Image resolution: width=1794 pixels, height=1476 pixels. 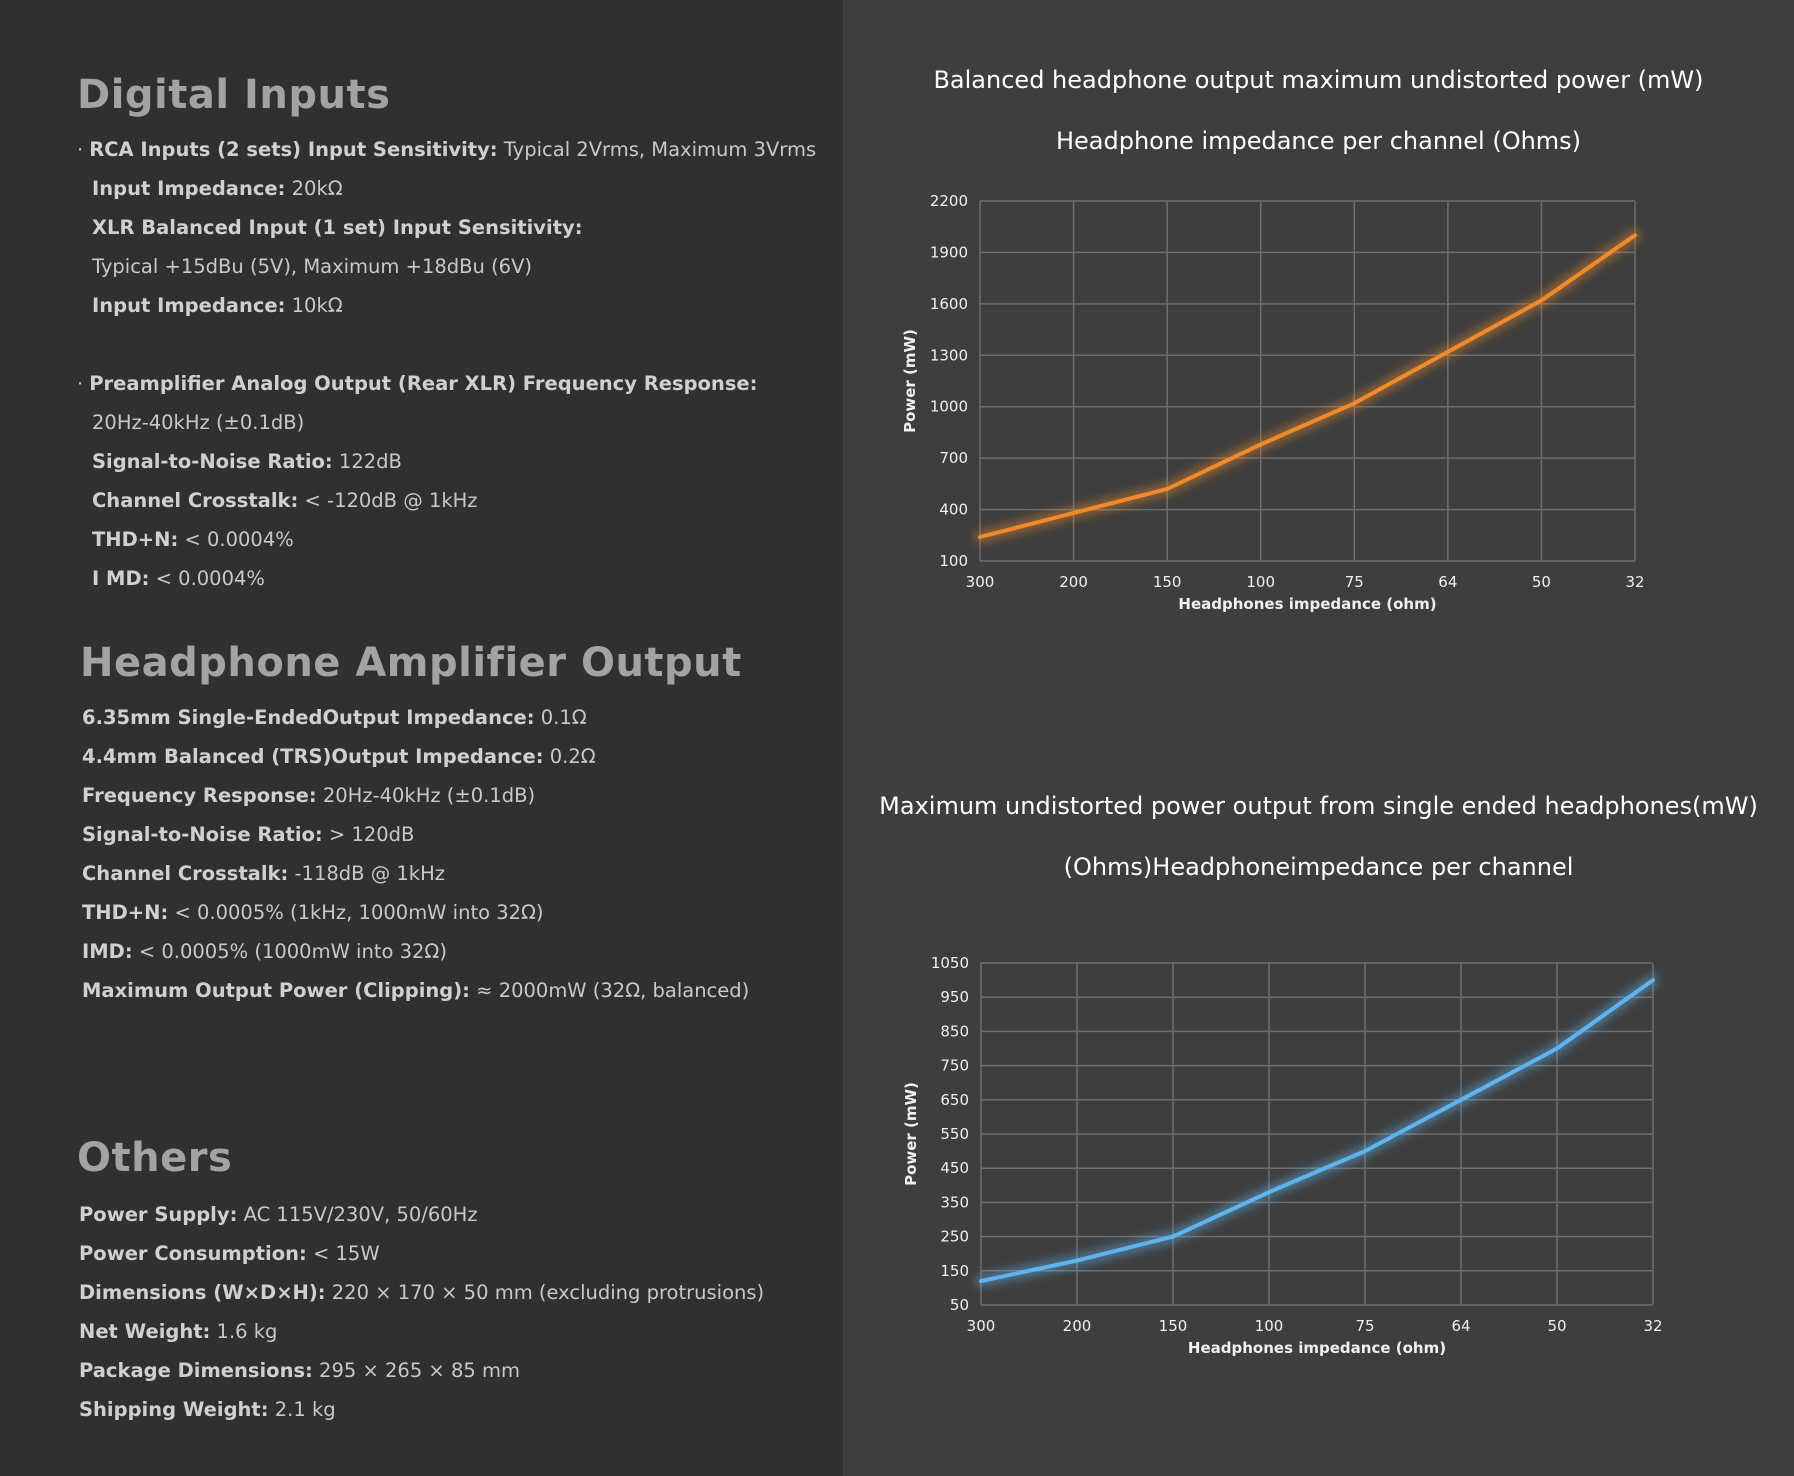 I want to click on spec-value: Typical 2Vrms, Maximum 3Vrms, so click(x=657, y=149).